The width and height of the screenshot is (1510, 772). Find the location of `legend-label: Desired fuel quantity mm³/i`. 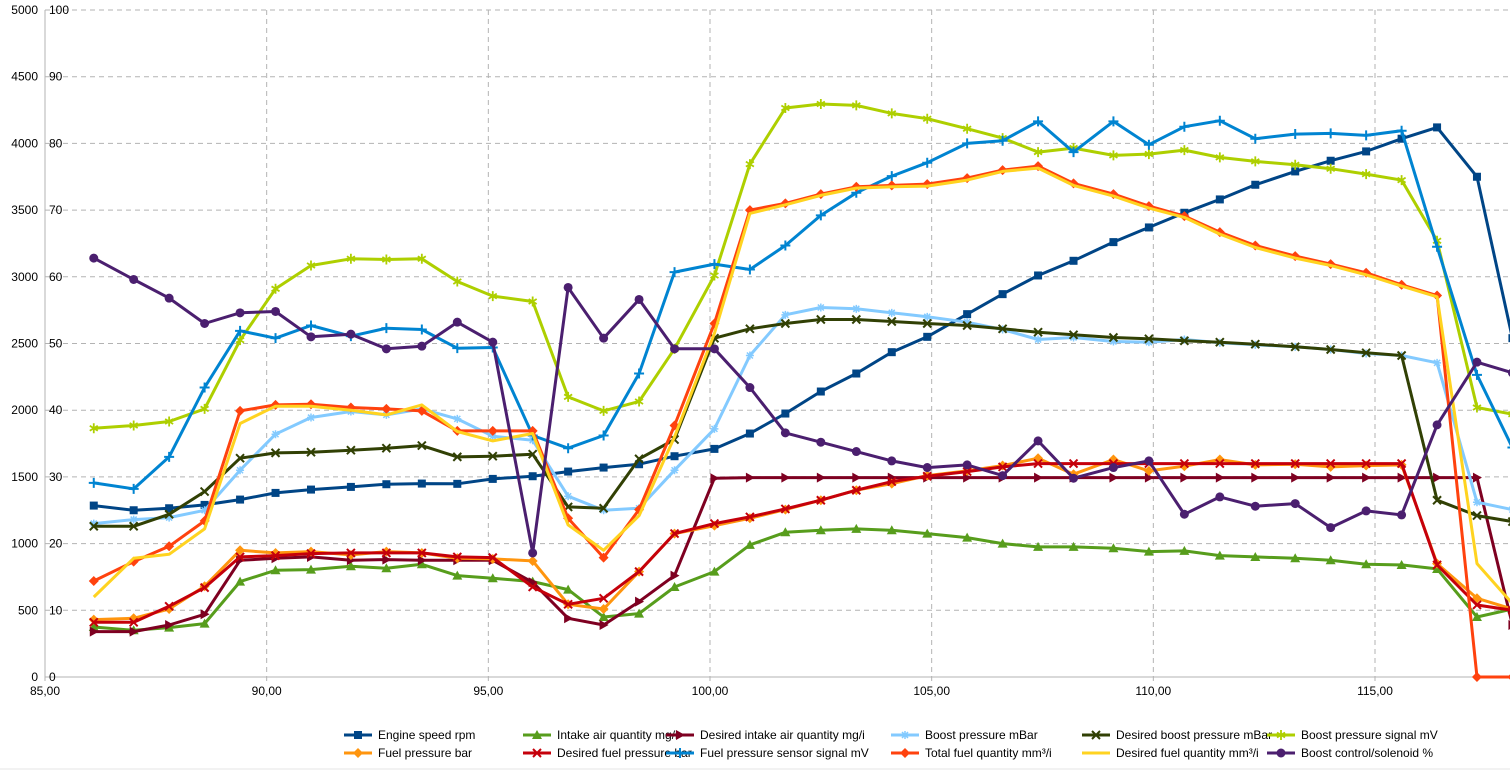

legend-label: Desired fuel quantity mm³/i is located at coordinates (1187, 753).